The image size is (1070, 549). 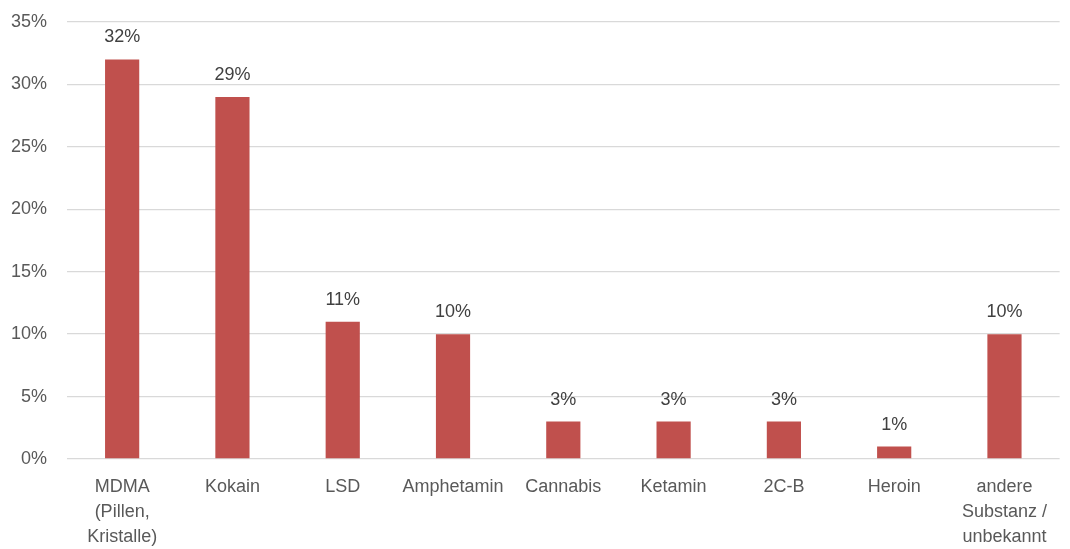 What do you see at coordinates (894, 423) in the screenshot?
I see `data-label: 1%` at bounding box center [894, 423].